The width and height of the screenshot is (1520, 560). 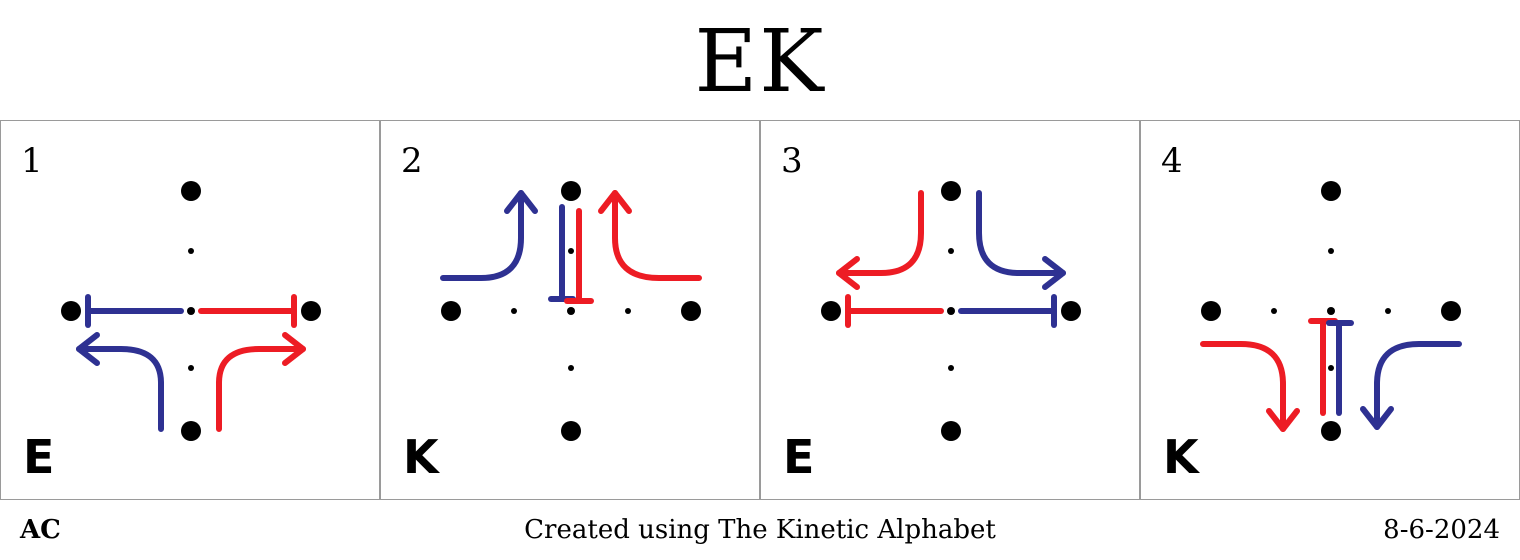 I want to click on page-title: EK, so click(x=760, y=62).